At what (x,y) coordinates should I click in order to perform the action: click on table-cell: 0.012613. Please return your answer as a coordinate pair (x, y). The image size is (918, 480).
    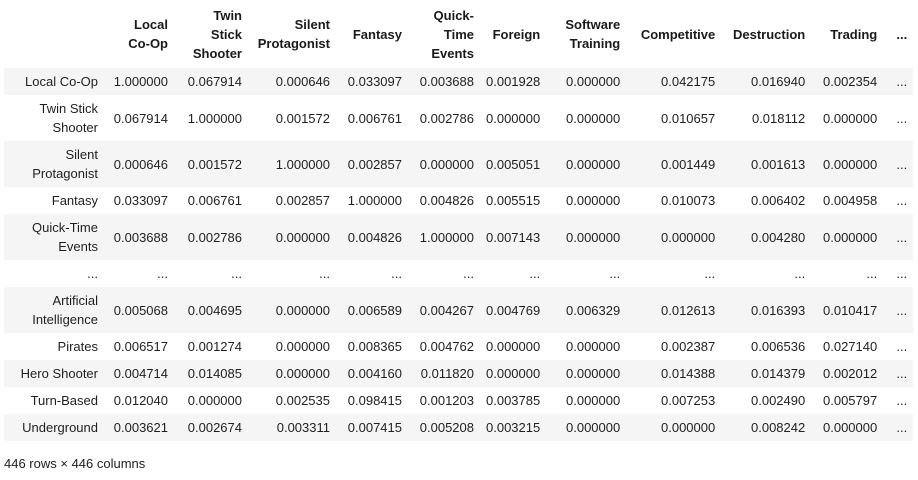
    Looking at the image, I should click on (688, 310).